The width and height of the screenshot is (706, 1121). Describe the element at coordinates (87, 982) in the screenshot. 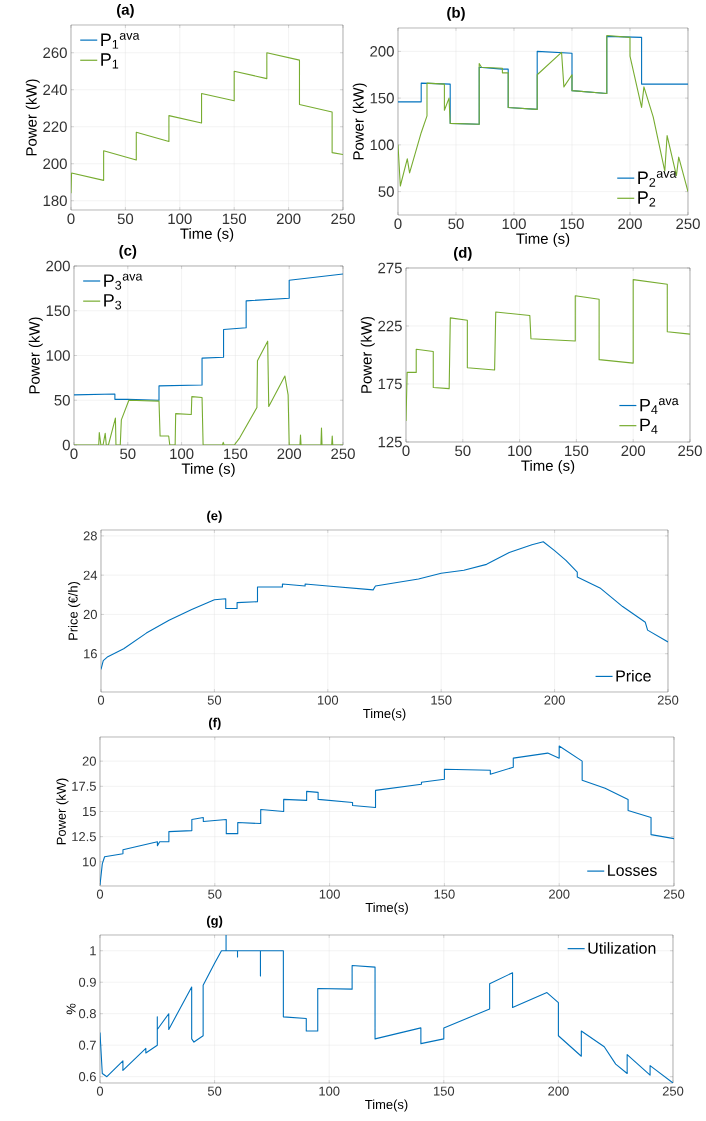

I see `y-tick-label: 0.9` at that location.